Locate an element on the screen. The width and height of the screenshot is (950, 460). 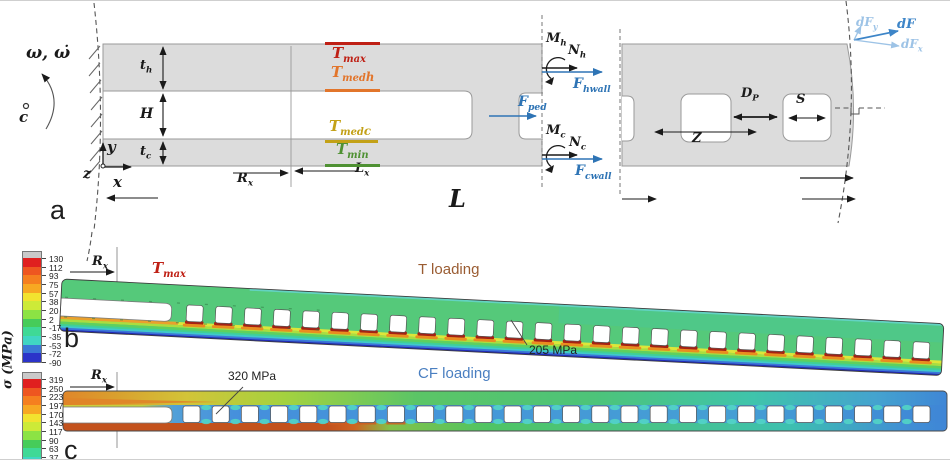
colorbar-tick-label: 130 is located at coordinates (56, 259).